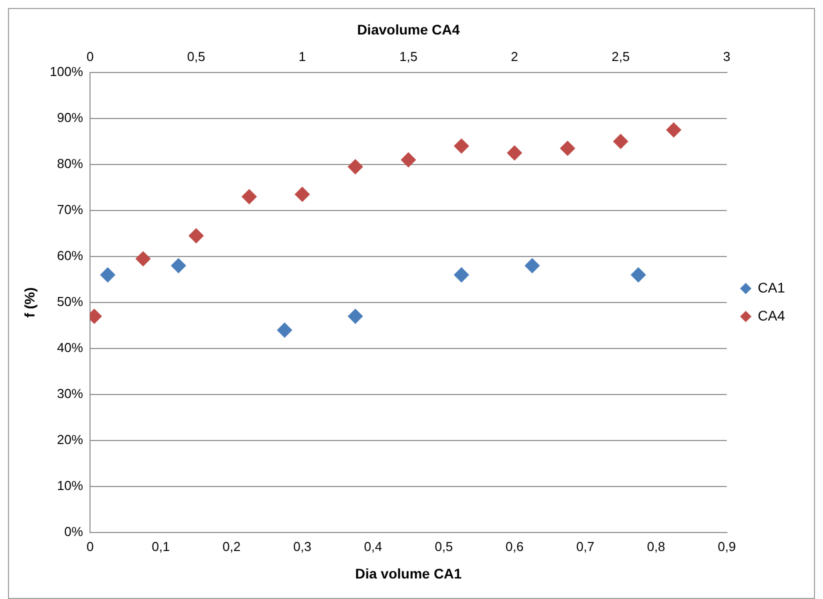  What do you see at coordinates (70, 164) in the screenshot?
I see `y-tick-label: 80%` at bounding box center [70, 164].